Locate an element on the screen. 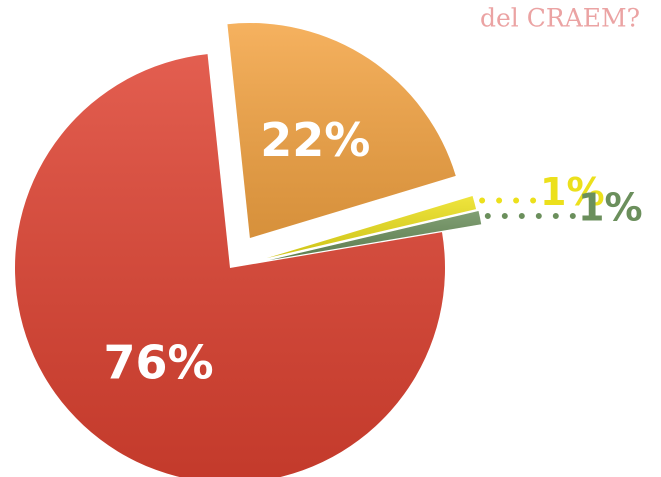 The width and height of the screenshot is (661, 477). chart-title: del CRAEM? is located at coordinates (560, 18).